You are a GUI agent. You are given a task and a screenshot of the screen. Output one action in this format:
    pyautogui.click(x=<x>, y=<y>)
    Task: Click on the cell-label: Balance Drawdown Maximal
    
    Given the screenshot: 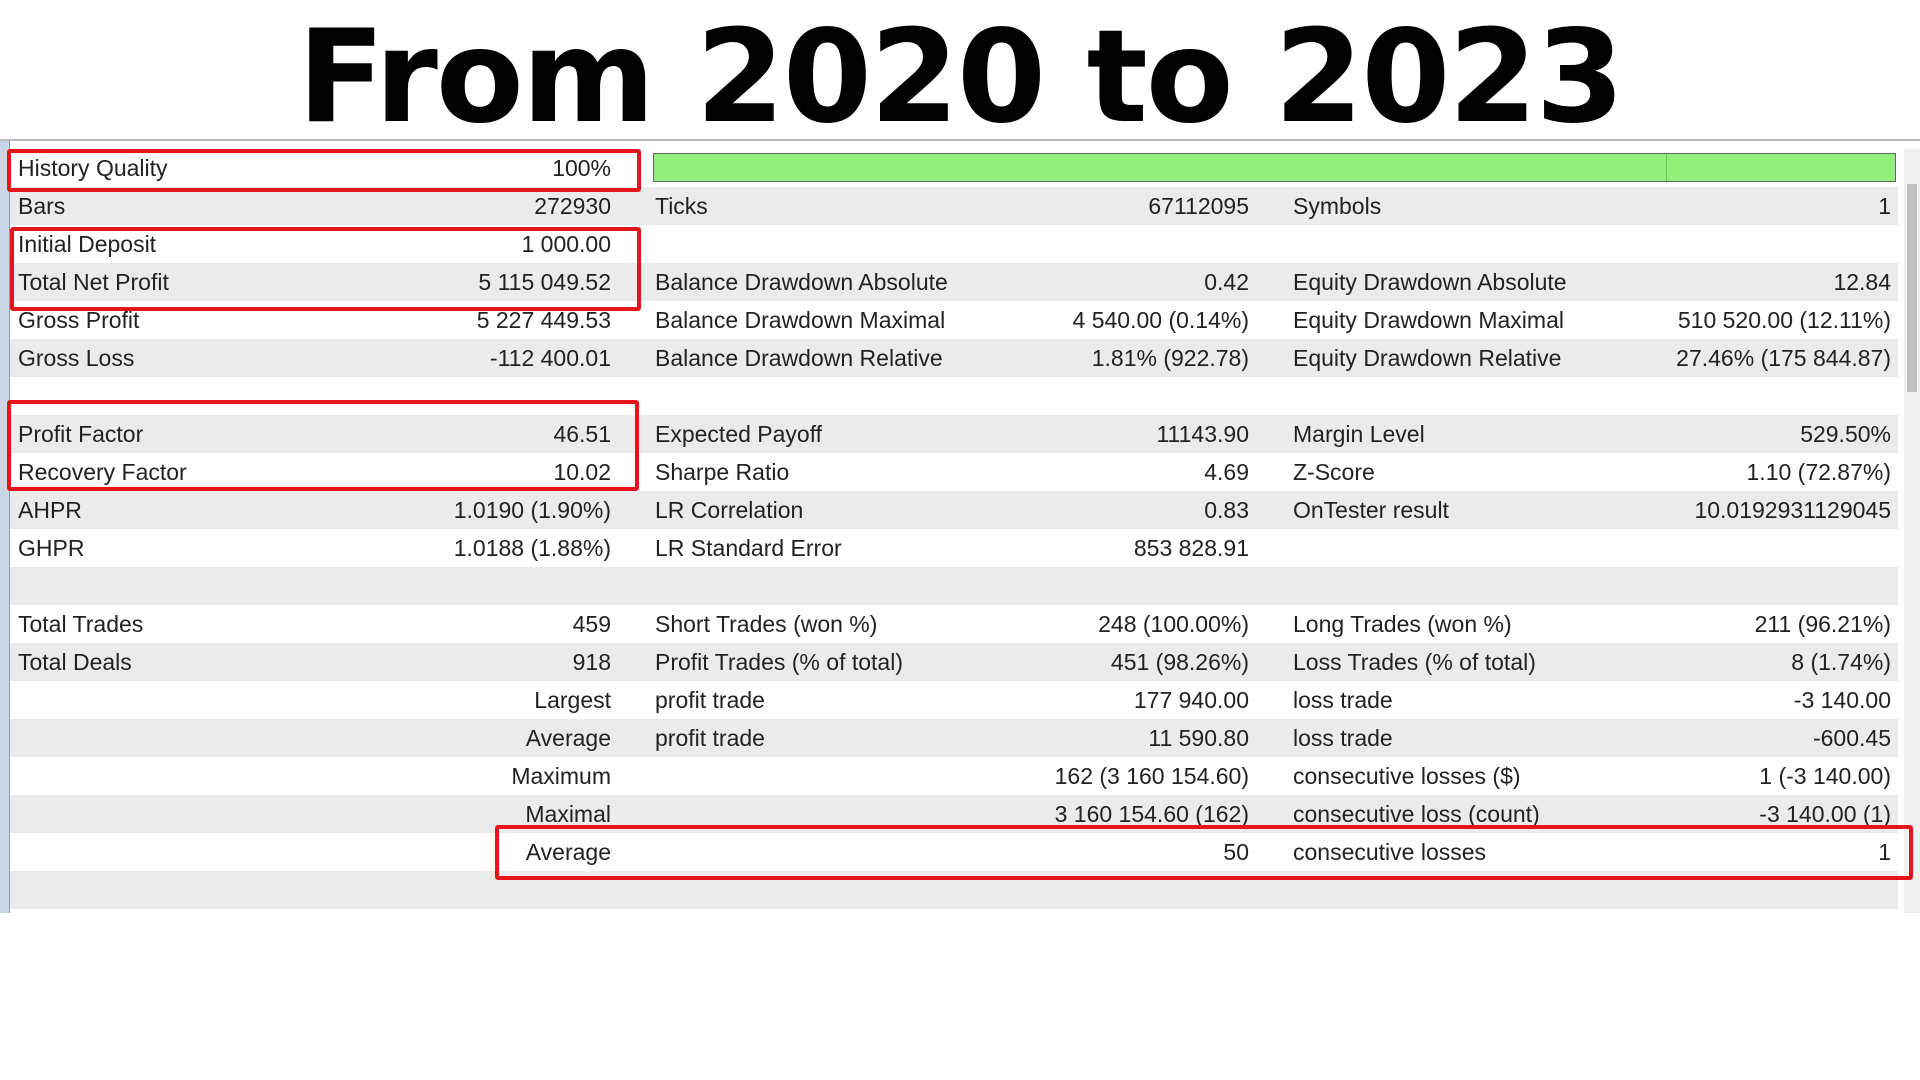 What is the action you would take?
    pyautogui.click(x=800, y=320)
    